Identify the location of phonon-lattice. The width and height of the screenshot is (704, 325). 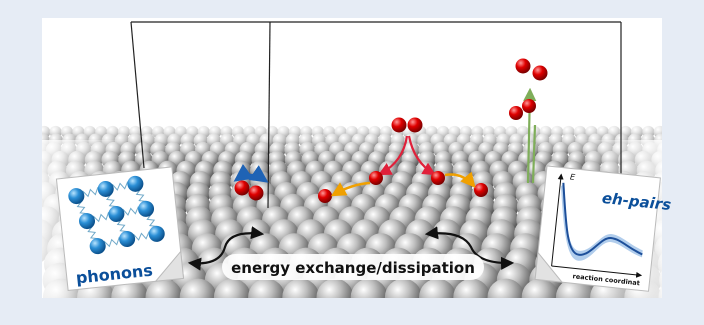
(116, 215).